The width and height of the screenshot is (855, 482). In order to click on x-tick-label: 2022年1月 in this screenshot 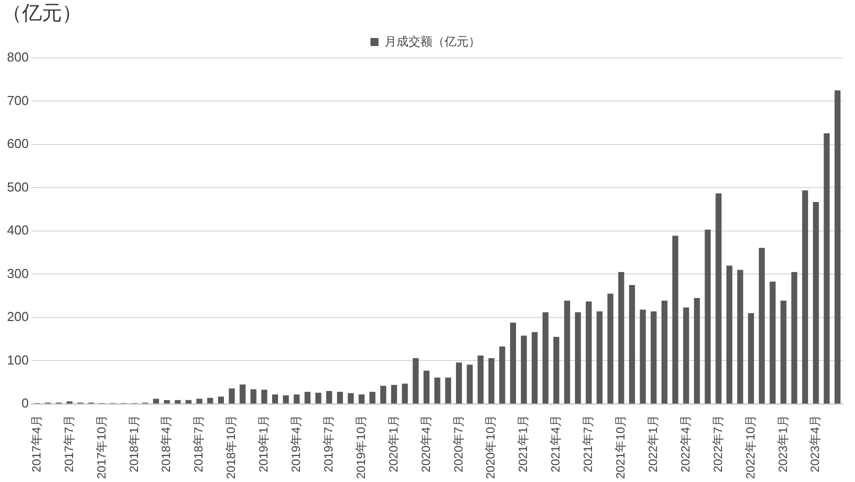, I will do `click(653, 443)`.